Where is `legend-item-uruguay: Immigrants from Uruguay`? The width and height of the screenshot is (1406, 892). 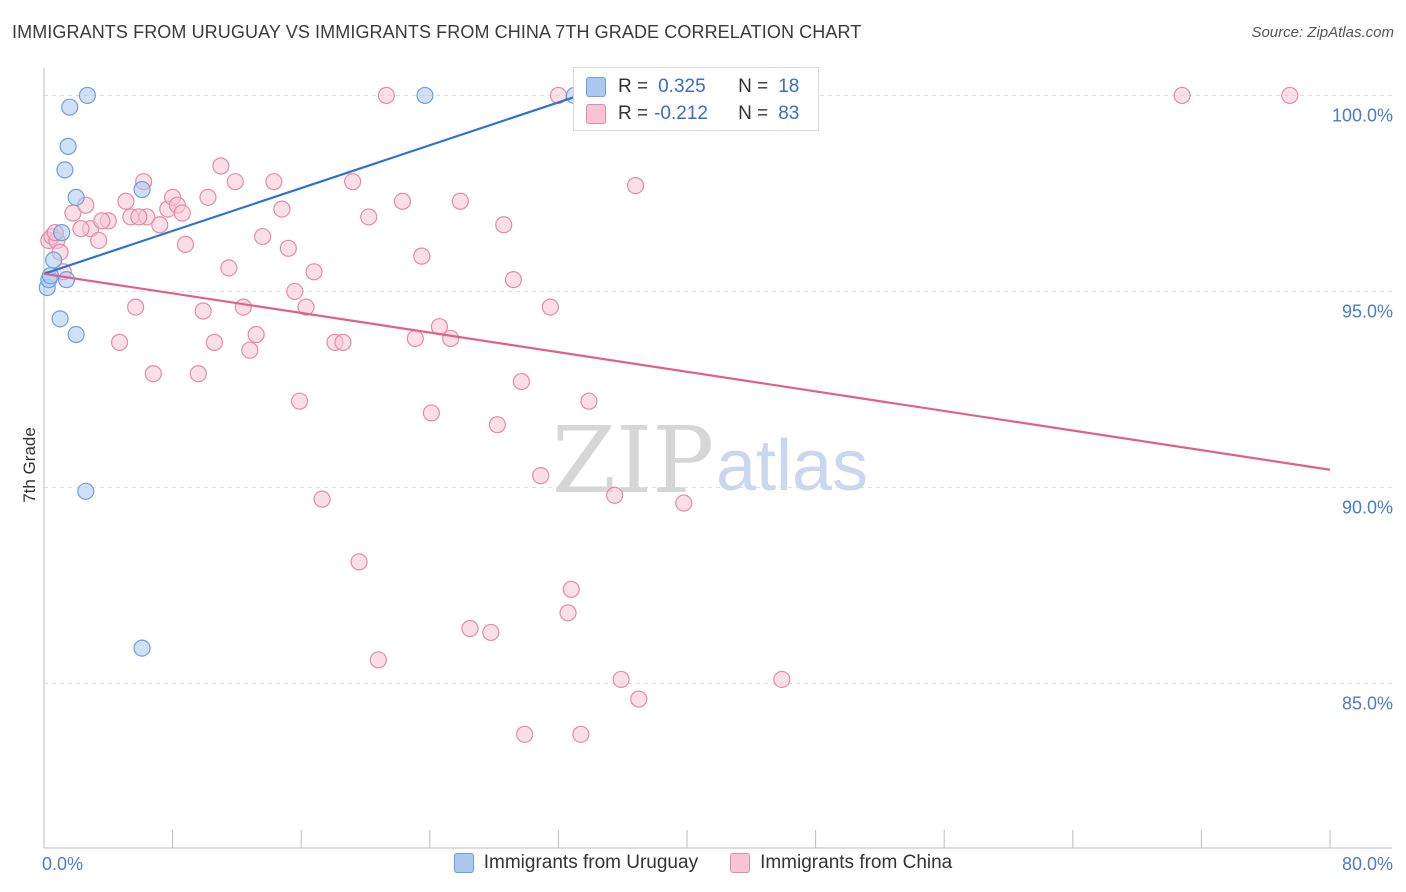
legend-item-uruguay: Immigrants from Uruguay is located at coordinates (576, 863).